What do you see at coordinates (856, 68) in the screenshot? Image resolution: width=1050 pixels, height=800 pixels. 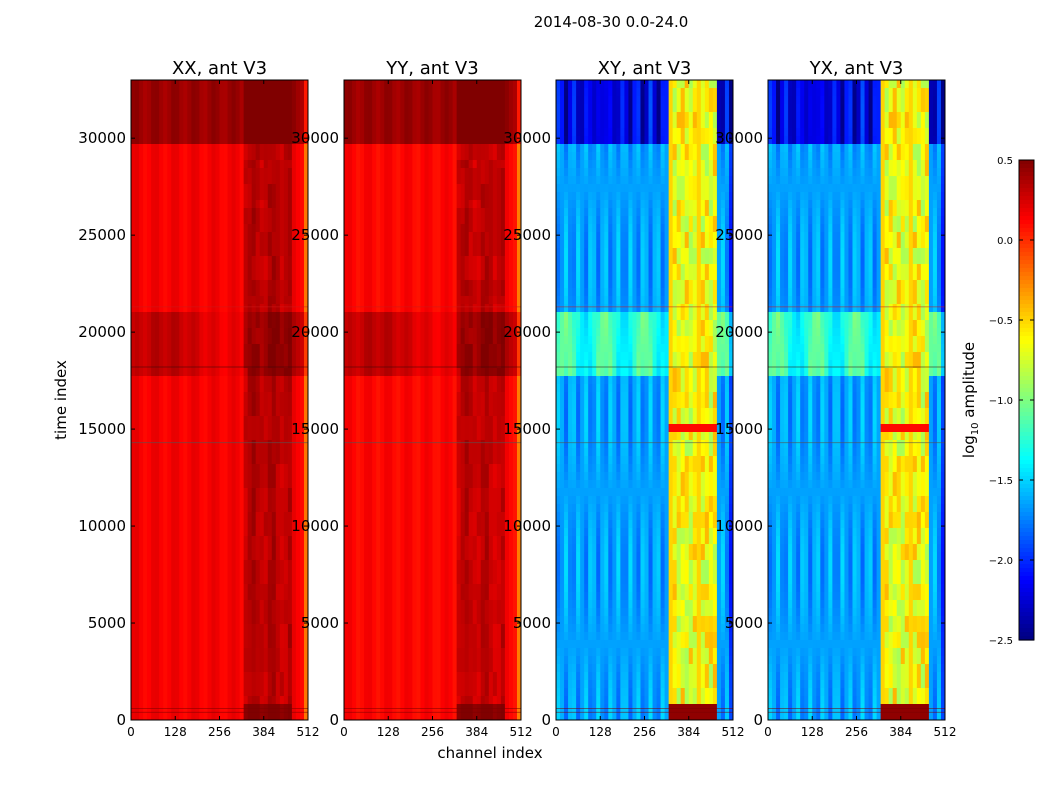 I see `panel-title: YX, ant V3` at bounding box center [856, 68].